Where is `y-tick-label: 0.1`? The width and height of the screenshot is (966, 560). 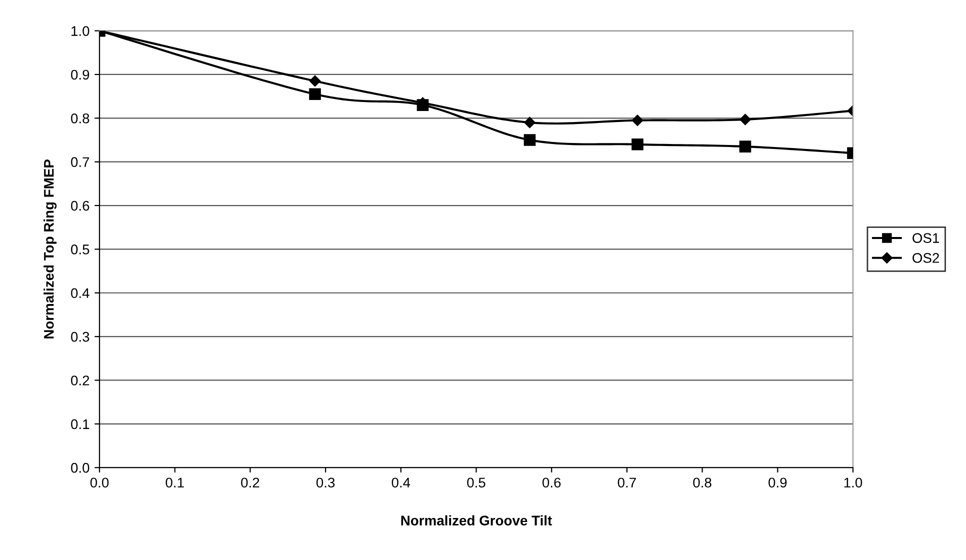 y-tick-label: 0.1 is located at coordinates (80, 424).